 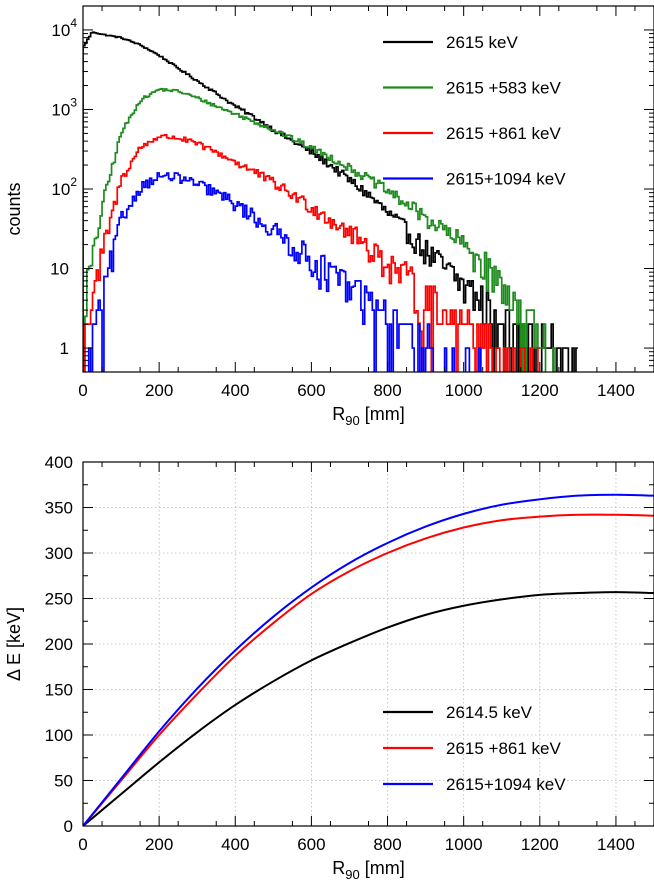 I want to click on legend-label-3: 2615+1094 keV, so click(x=506, y=784).